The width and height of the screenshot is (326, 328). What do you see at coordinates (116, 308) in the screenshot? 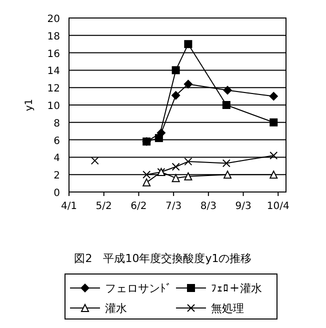
I see `legend-label: 灌水` at bounding box center [116, 308].